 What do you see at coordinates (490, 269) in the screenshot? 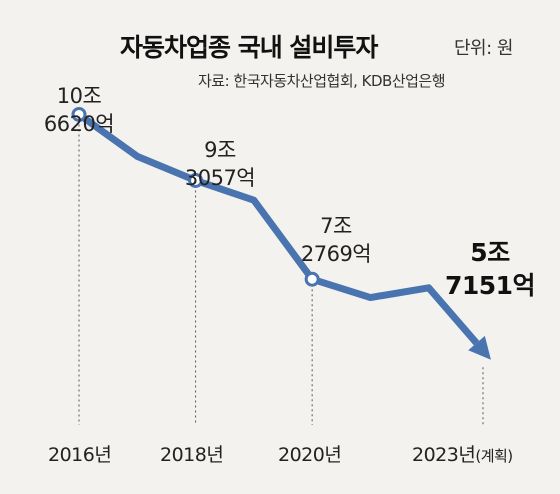
I see `value-label-2023: 5조 7151억` at bounding box center [490, 269].